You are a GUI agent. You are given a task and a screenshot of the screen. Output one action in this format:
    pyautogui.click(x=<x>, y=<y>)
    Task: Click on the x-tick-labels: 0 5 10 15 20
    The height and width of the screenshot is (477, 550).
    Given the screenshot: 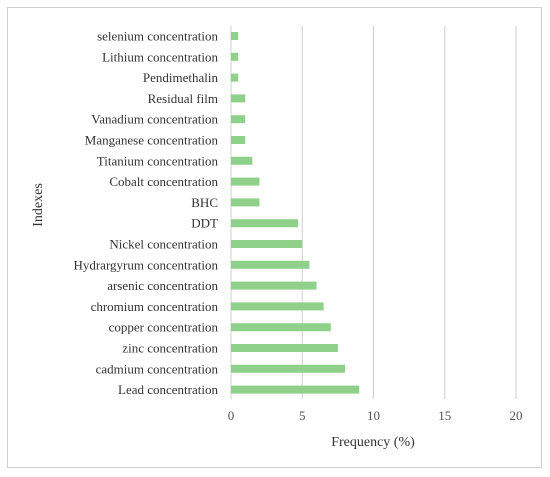 What is the action you would take?
    pyautogui.click(x=375, y=415)
    